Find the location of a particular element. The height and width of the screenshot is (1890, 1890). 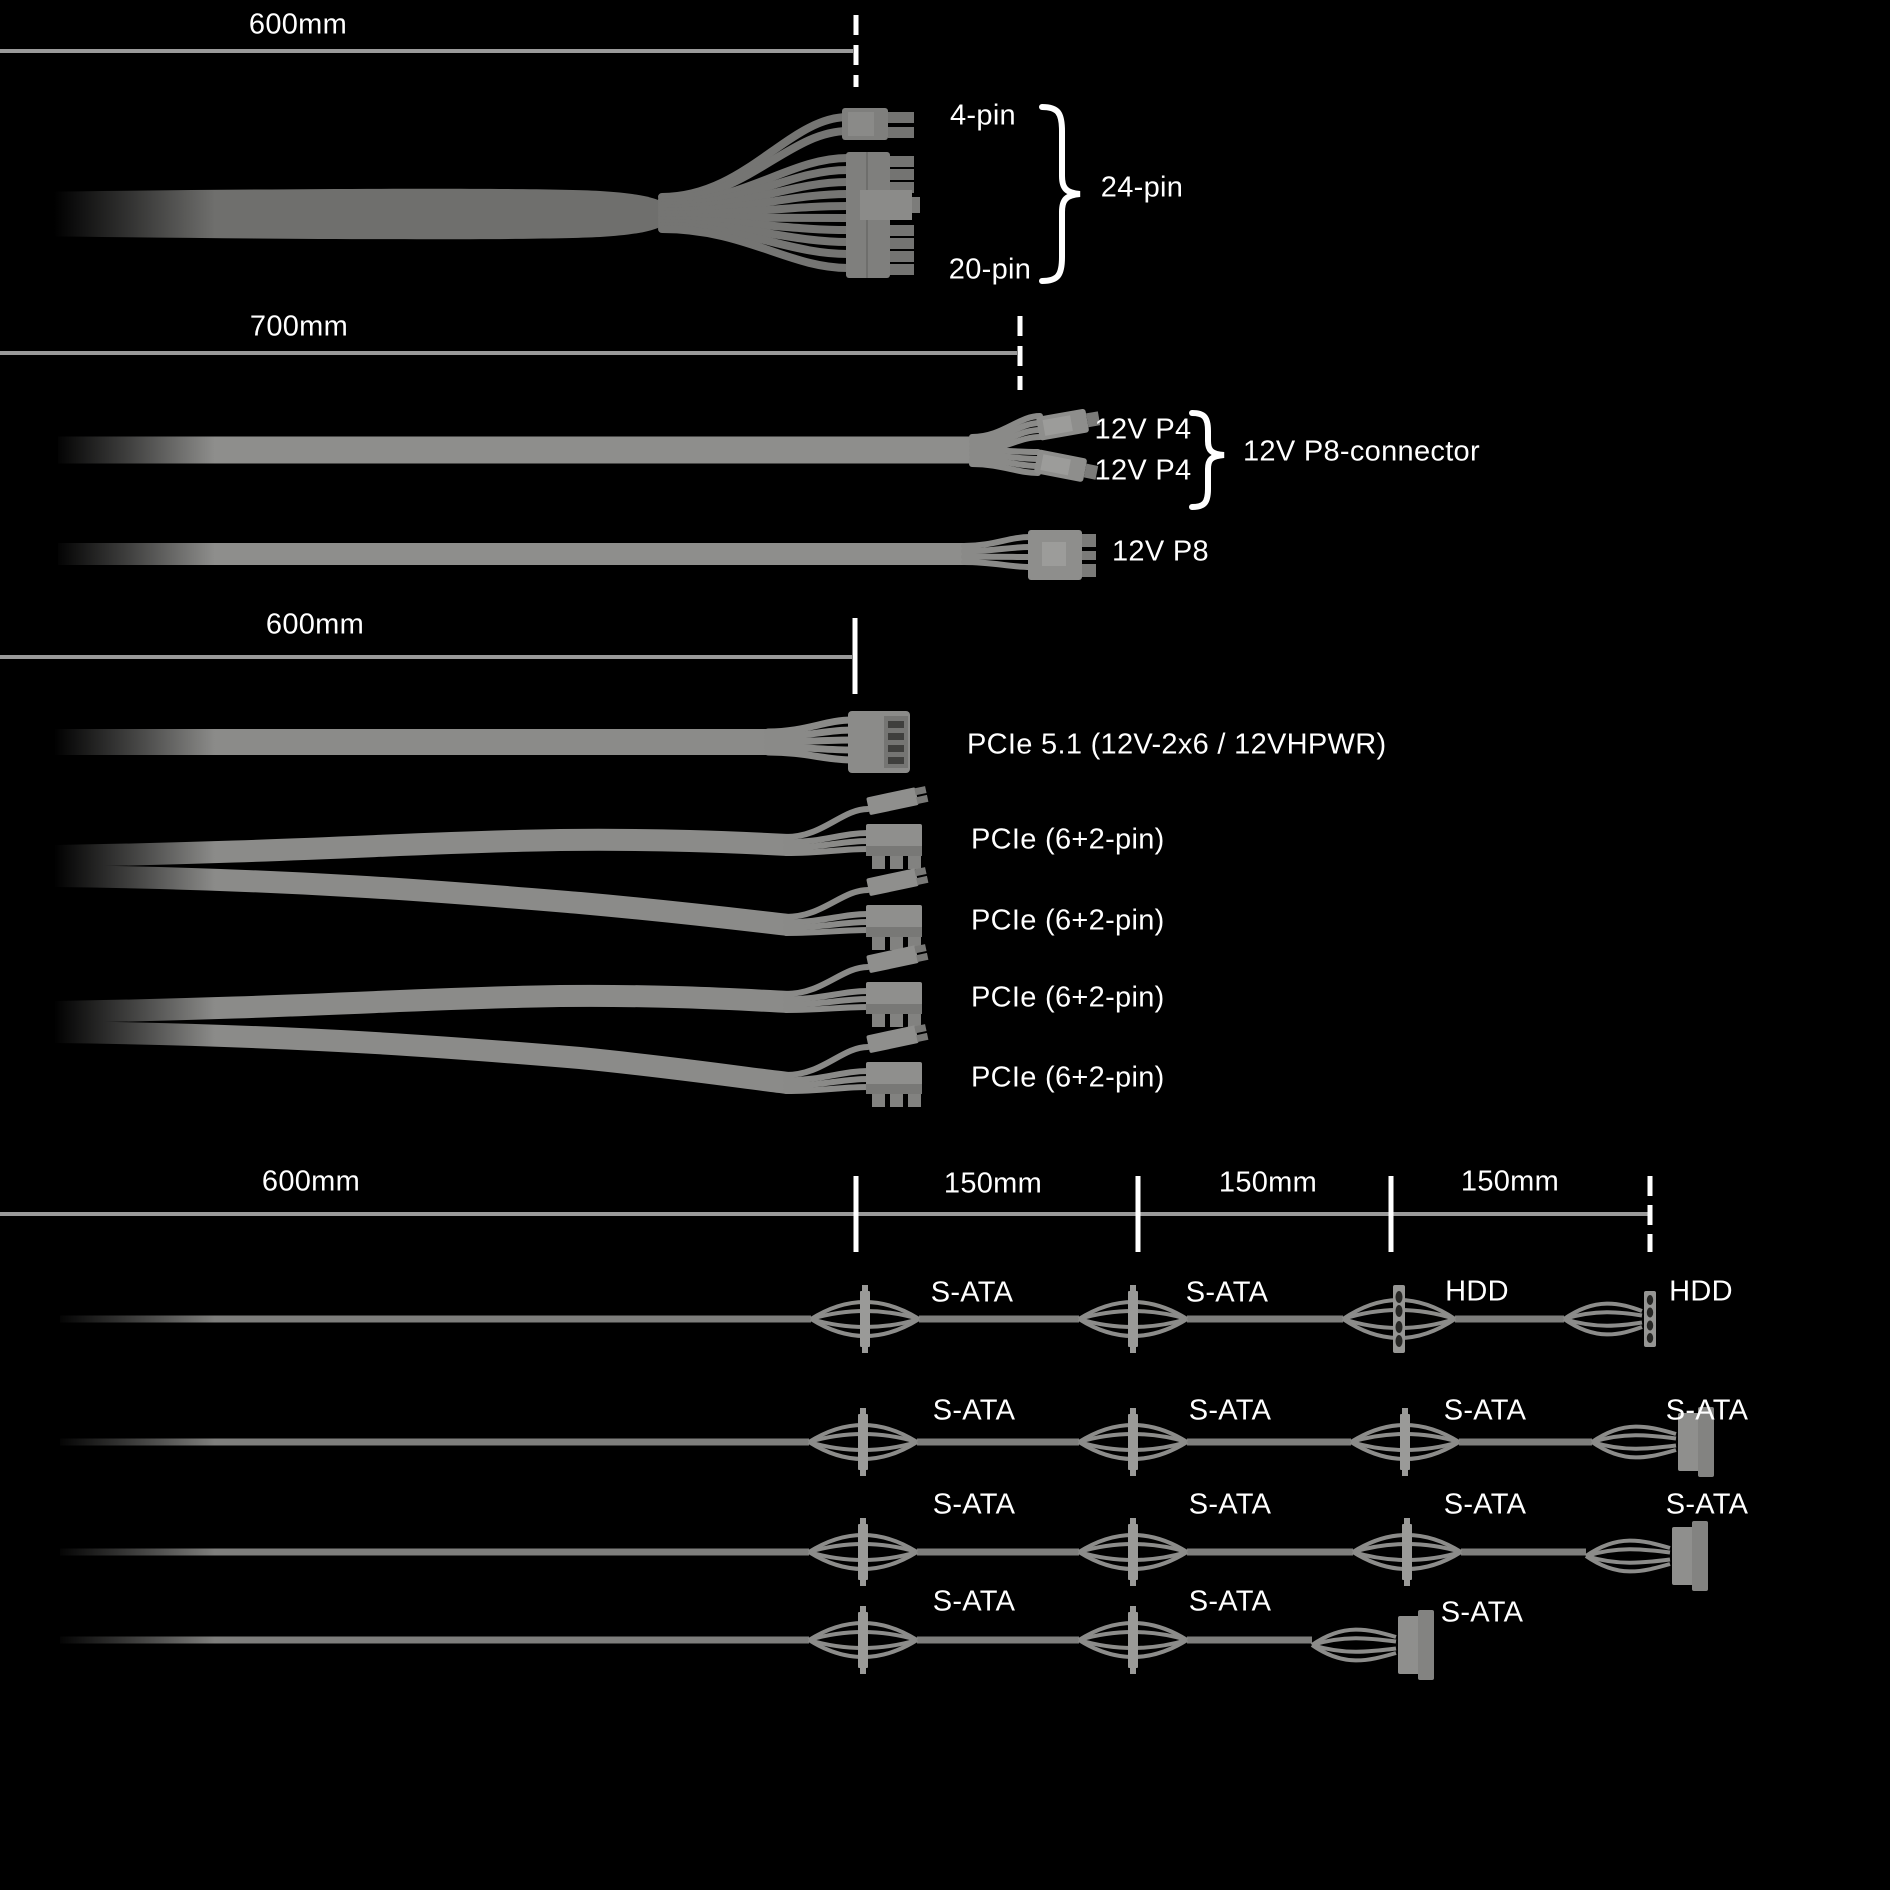

left-fade is located at coordinates (107, 945).